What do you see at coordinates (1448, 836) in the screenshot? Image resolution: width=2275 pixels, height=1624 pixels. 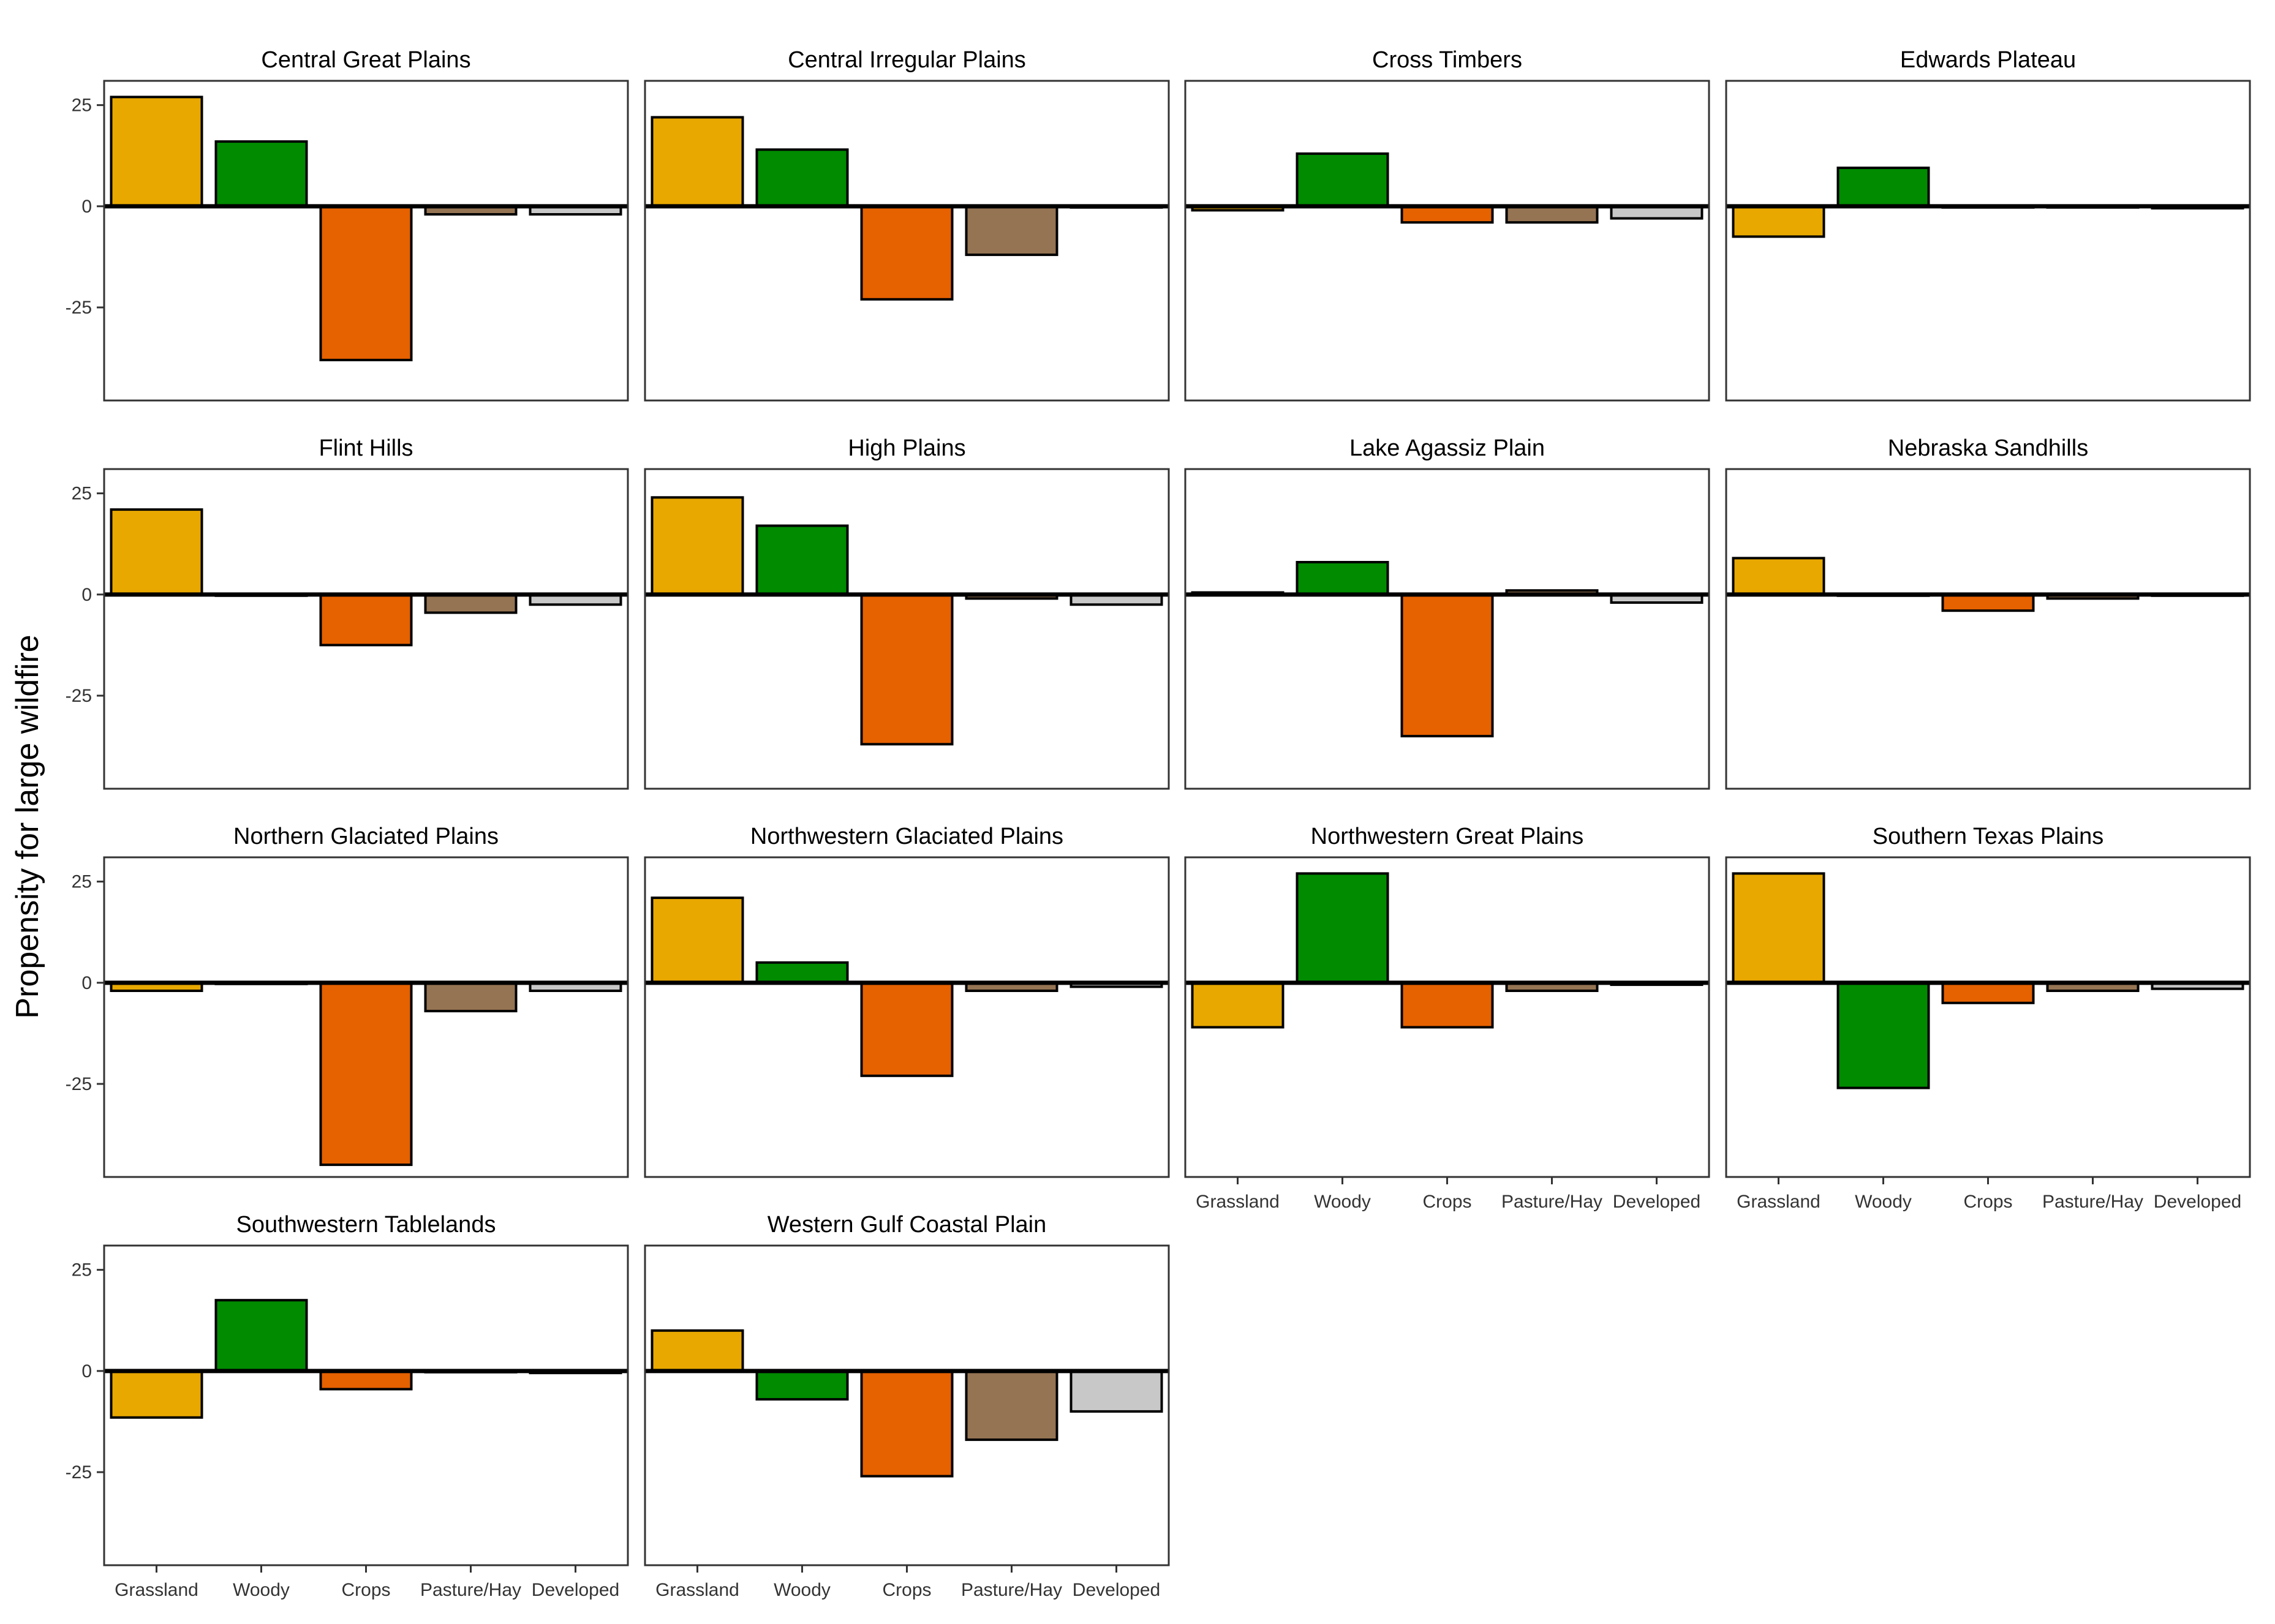 I see `panel-title: Northwestern Great Plains` at bounding box center [1448, 836].